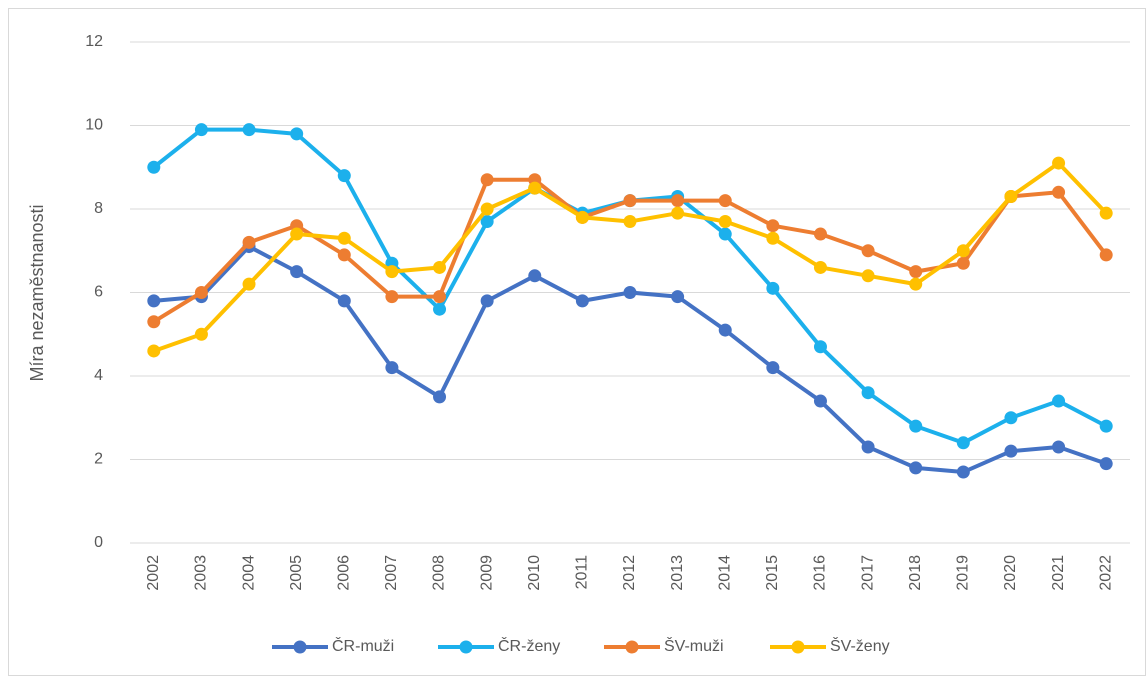  What do you see at coordinates (37, 292) in the screenshot?
I see `y-axis-label: Míra nezaměstnanosti` at bounding box center [37, 292].